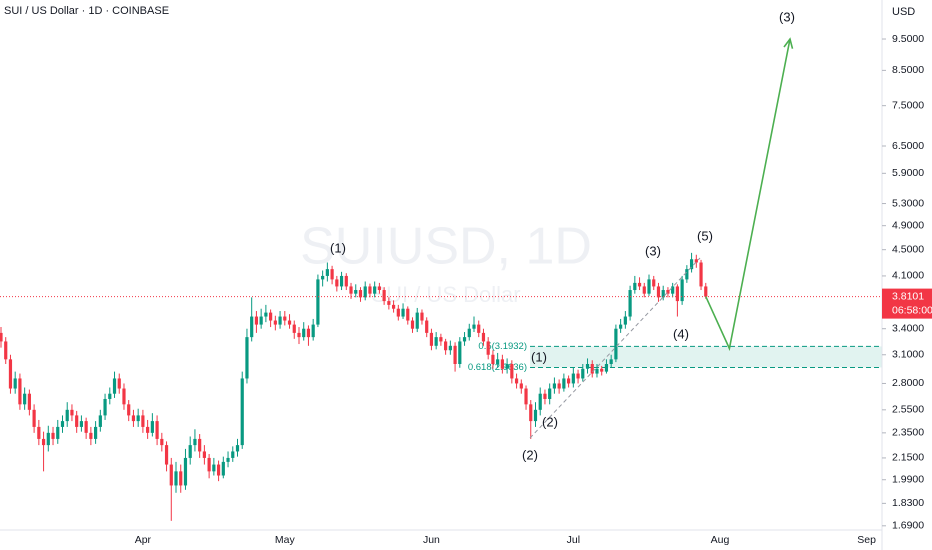 The height and width of the screenshot is (550, 932). I want to click on wave-label: (2), so click(550, 421).